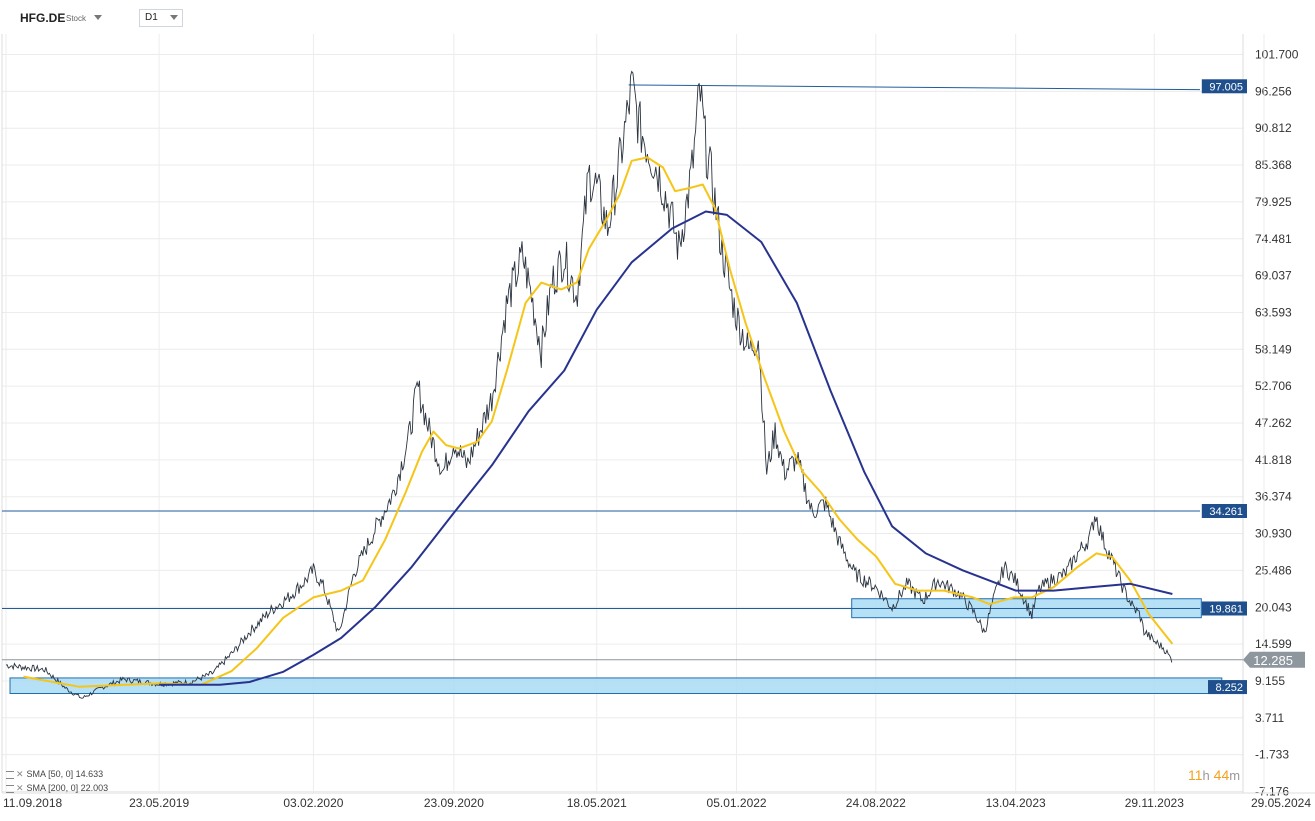  Describe the element at coordinates (89, 774) in the screenshot. I see `legend-value: 14.633` at that location.